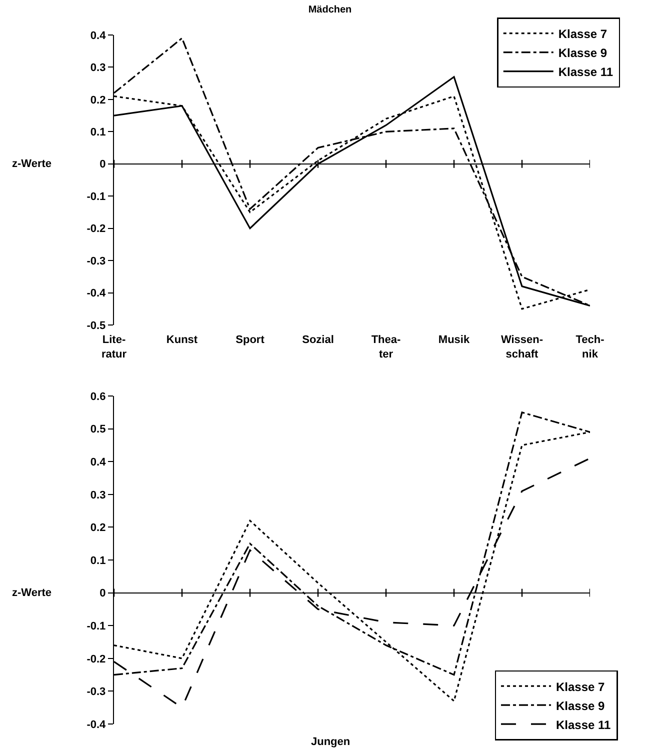 The height and width of the screenshot is (754, 654). What do you see at coordinates (114, 347) in the screenshot?
I see `x-tick-label: Lite- ratur` at bounding box center [114, 347].